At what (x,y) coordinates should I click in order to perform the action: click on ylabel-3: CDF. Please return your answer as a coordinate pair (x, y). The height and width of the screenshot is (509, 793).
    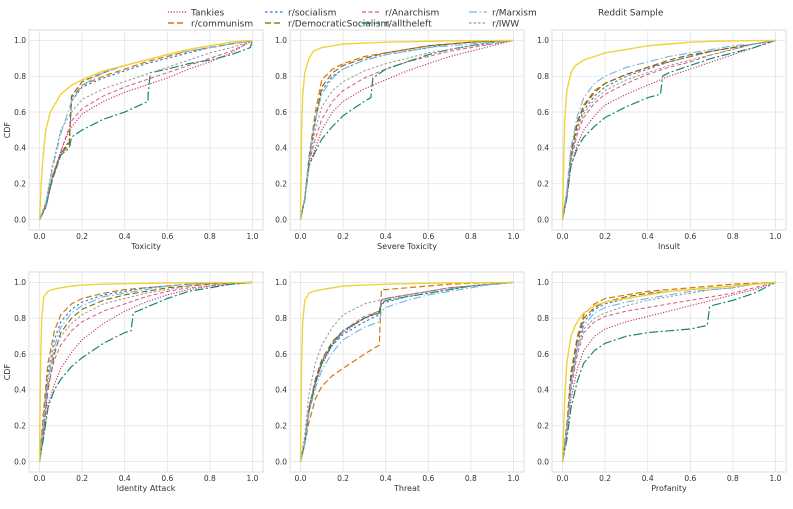
    Looking at the image, I should click on (7, 371).